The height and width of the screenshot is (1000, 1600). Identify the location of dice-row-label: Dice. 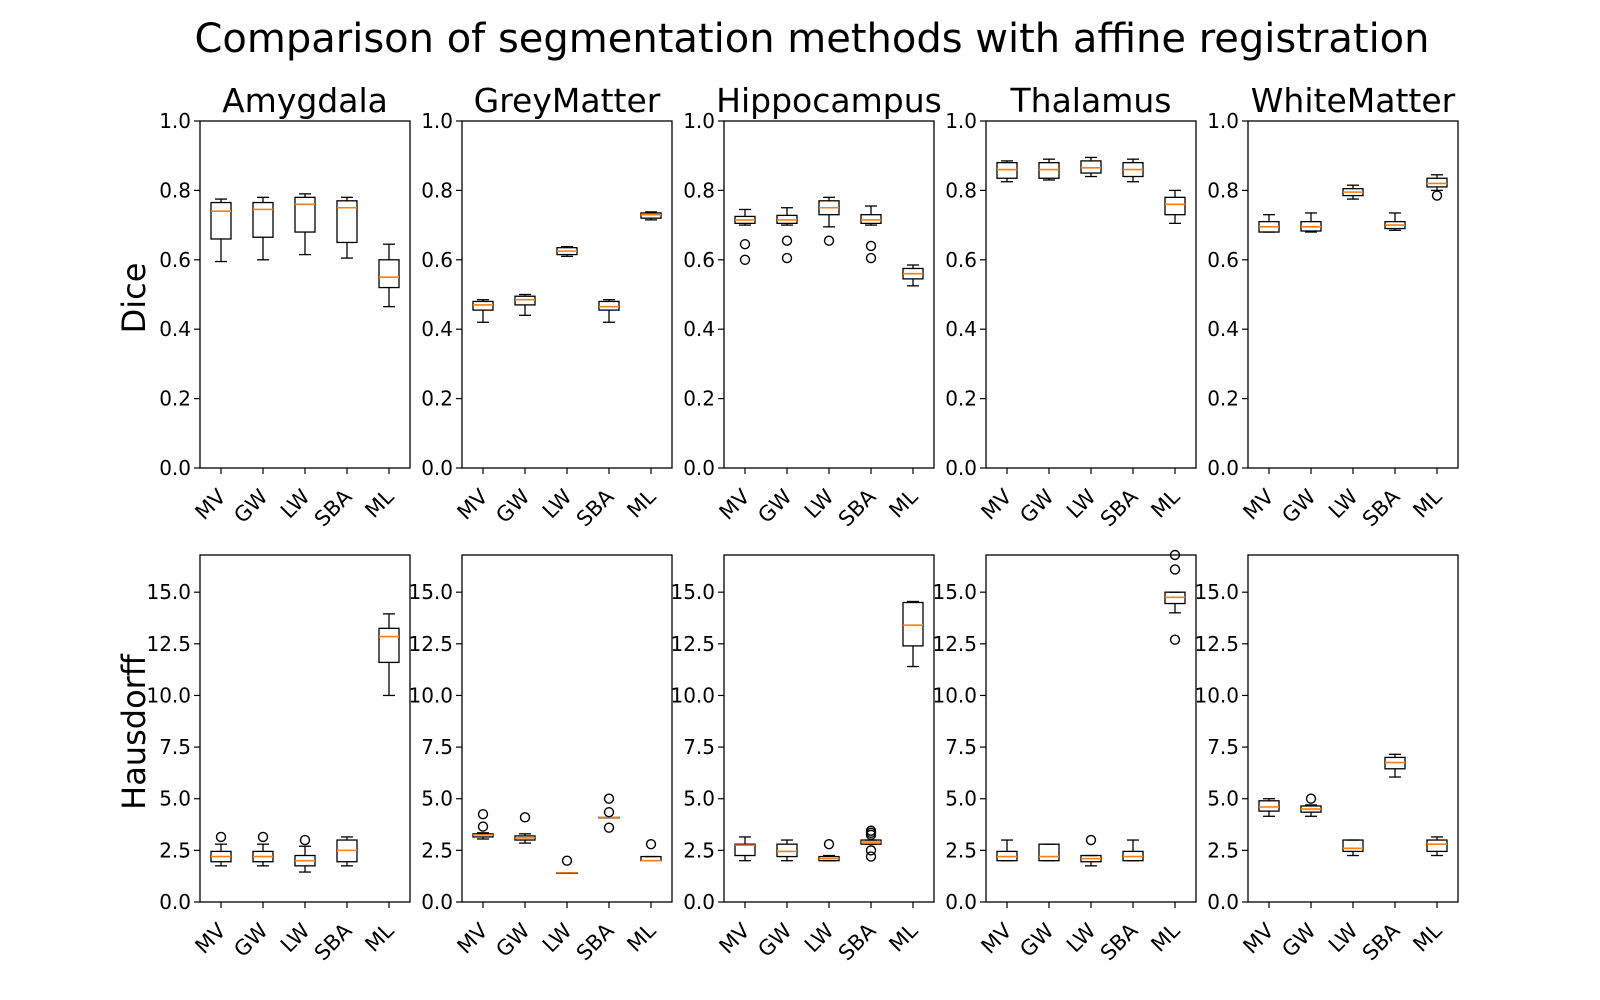
(134, 298).